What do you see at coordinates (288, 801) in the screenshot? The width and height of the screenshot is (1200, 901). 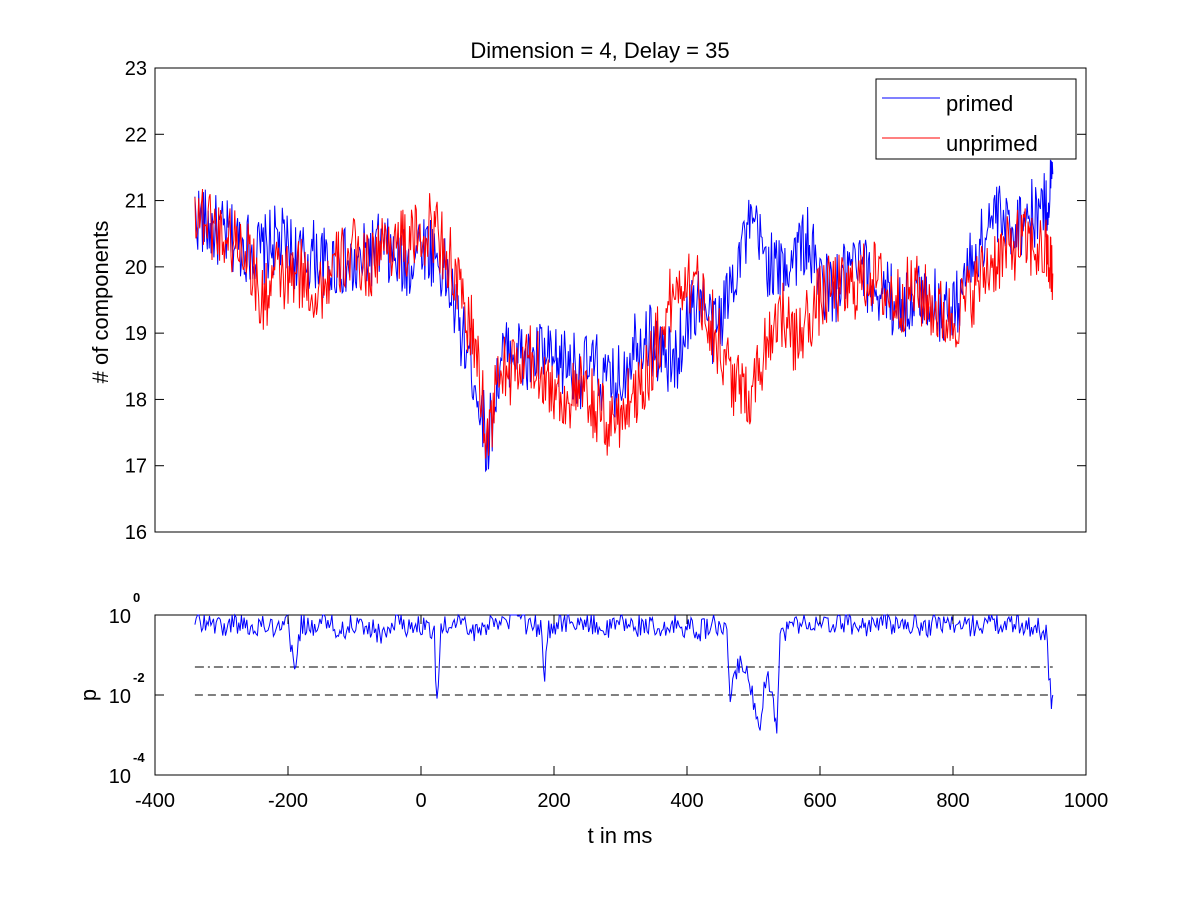 I see `bottom-x-tick-label: -200` at bounding box center [288, 801].